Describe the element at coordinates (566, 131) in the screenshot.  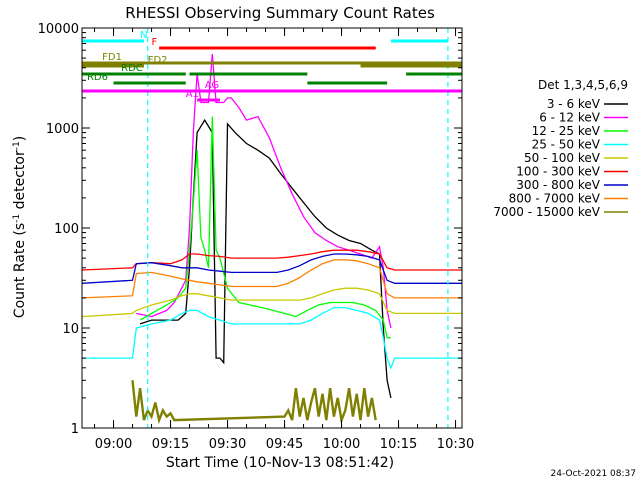
I see `legend-label-3: 12 - 25 keV` at that location.